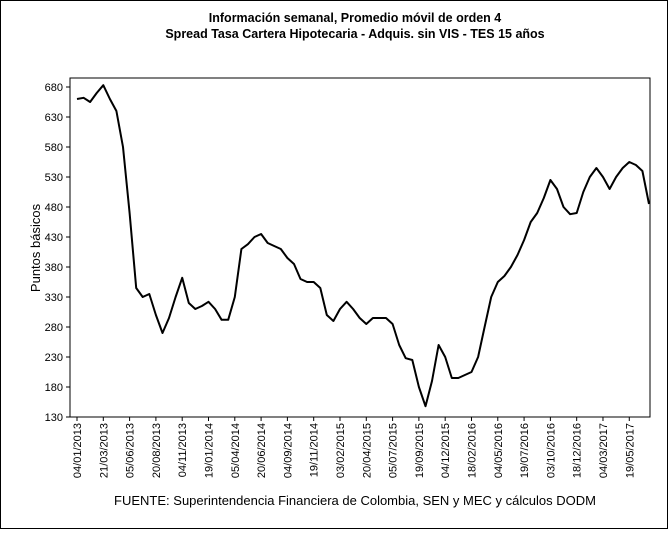 This screenshot has height=534, width=668. What do you see at coordinates (54, 268) in the screenshot?
I see `y-tick-label: 380` at bounding box center [54, 268].